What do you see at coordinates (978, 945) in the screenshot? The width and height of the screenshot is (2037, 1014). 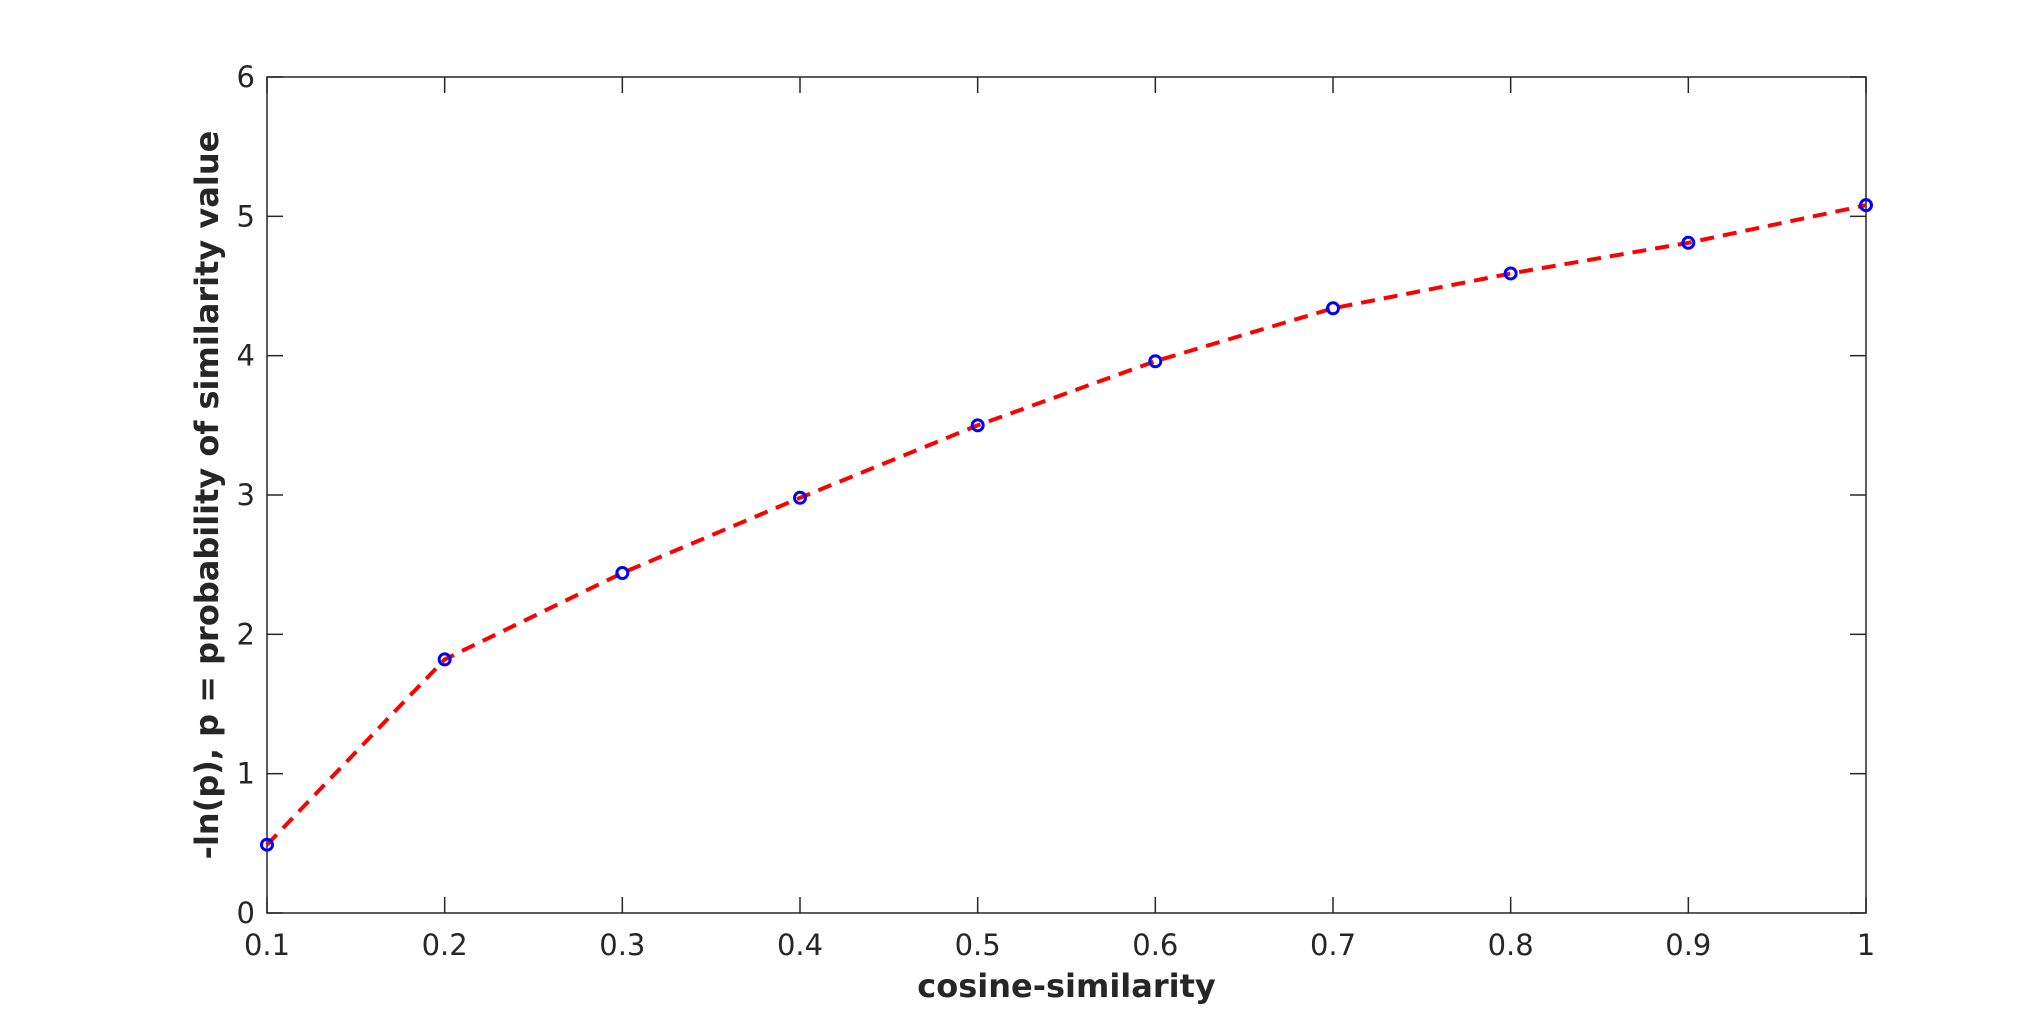 I see `x-tick-label: 0.5` at bounding box center [978, 945].